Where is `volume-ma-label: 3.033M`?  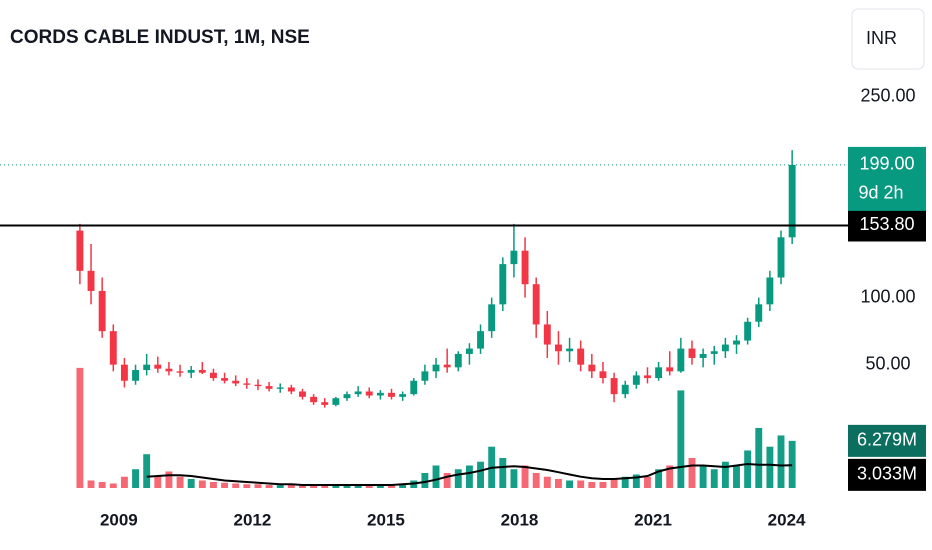 volume-ma-label: 3.033M is located at coordinates (887, 474).